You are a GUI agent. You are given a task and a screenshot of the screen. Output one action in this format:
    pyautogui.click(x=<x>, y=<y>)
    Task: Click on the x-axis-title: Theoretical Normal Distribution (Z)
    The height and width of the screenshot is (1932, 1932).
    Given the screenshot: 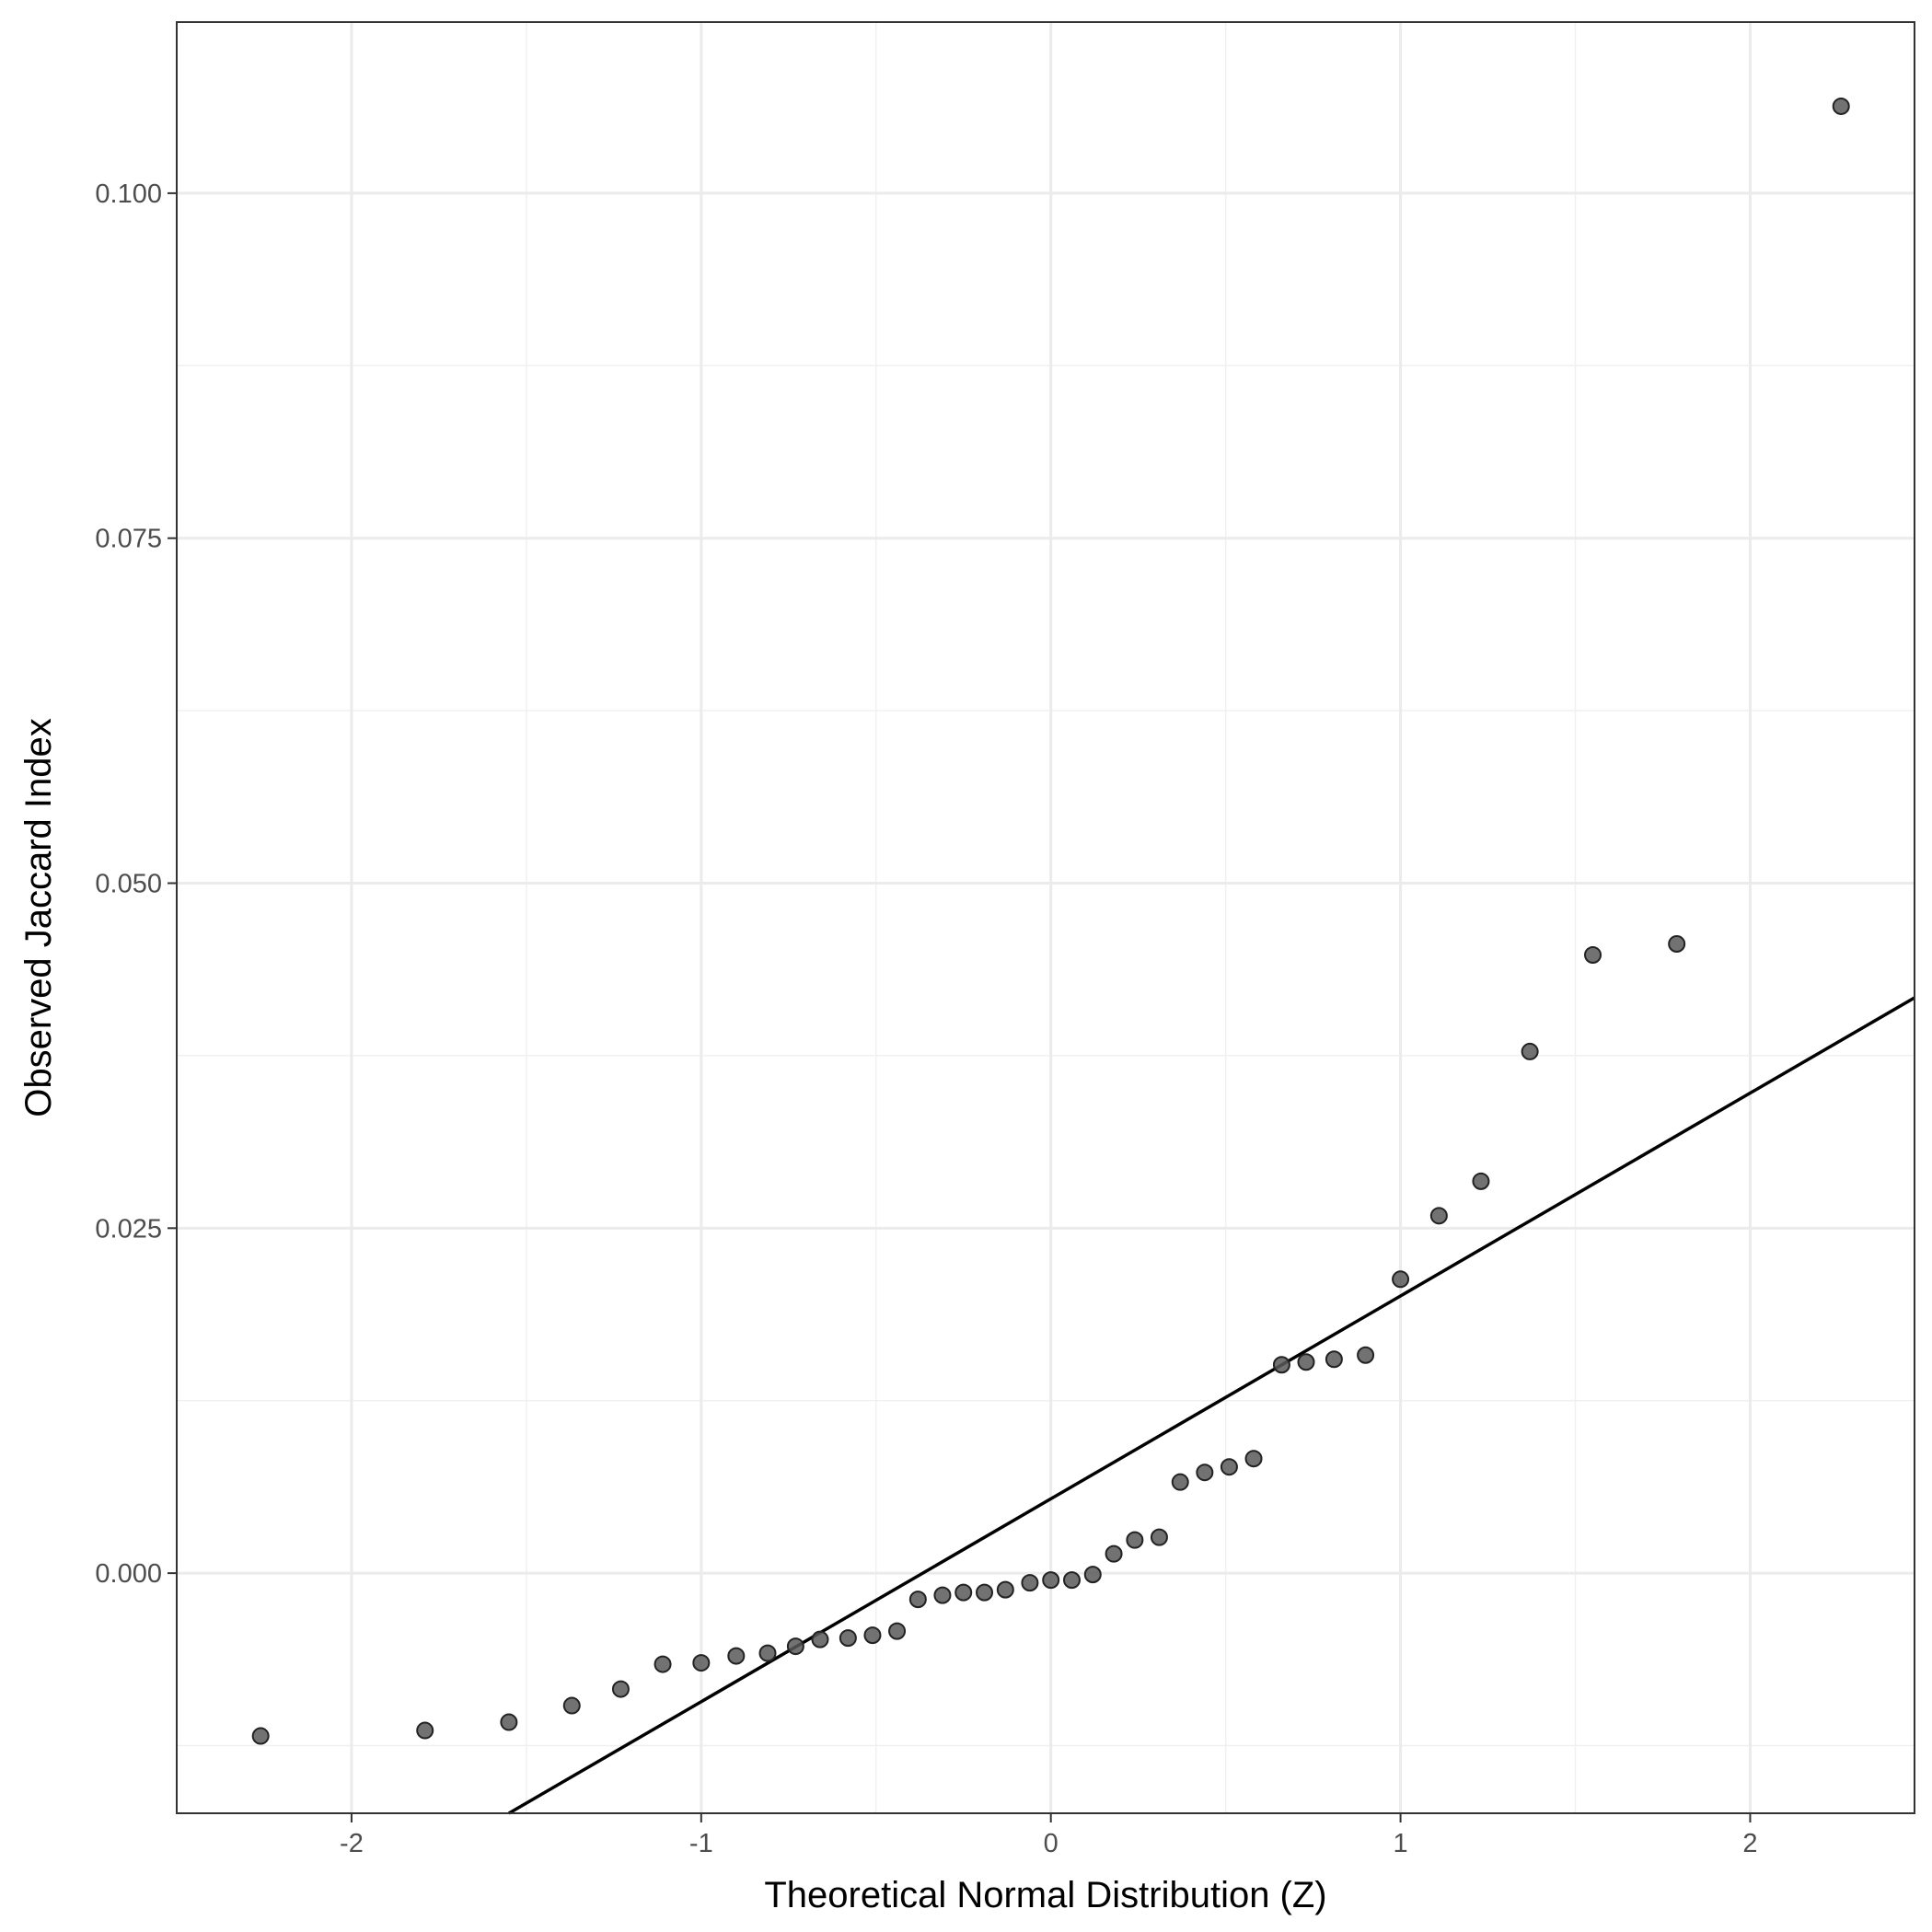 What is the action you would take?
    pyautogui.click(x=1045, y=1895)
    